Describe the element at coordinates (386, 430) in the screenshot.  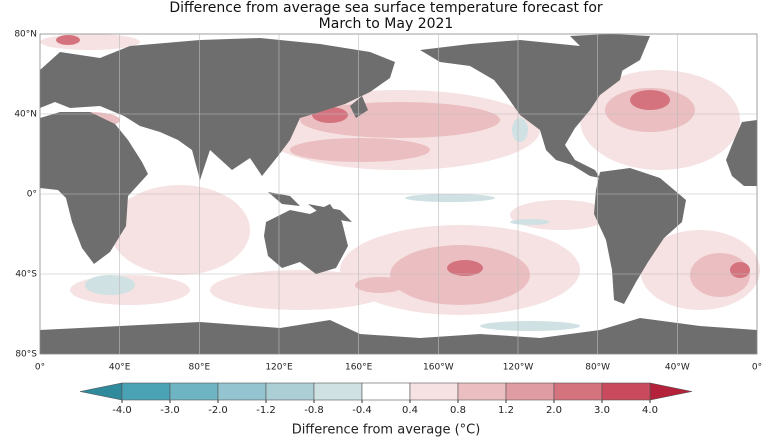
I see `colorbar-title: Difference from average (°C)` at that location.